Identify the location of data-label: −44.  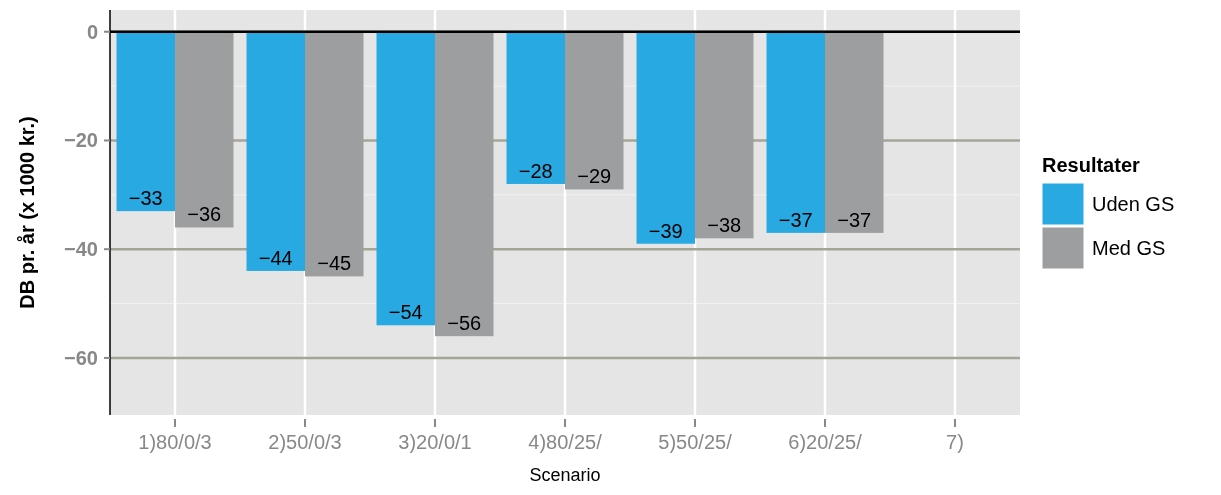
(275, 257).